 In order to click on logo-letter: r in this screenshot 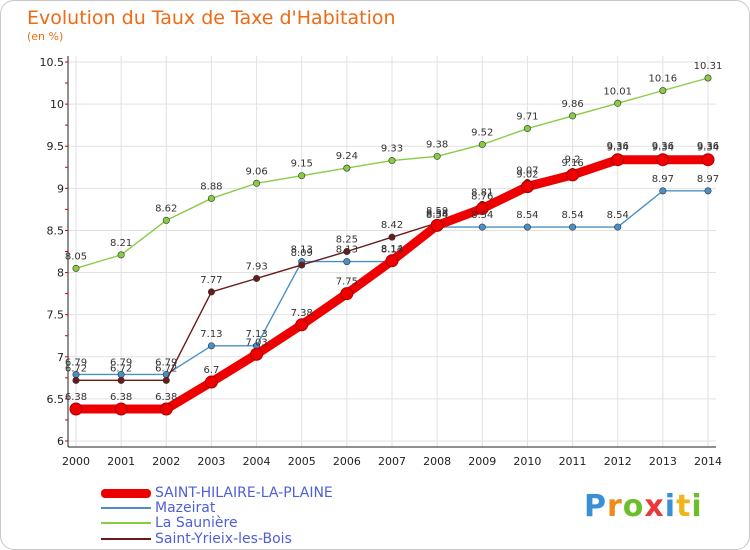, I will do `click(615, 506)`.